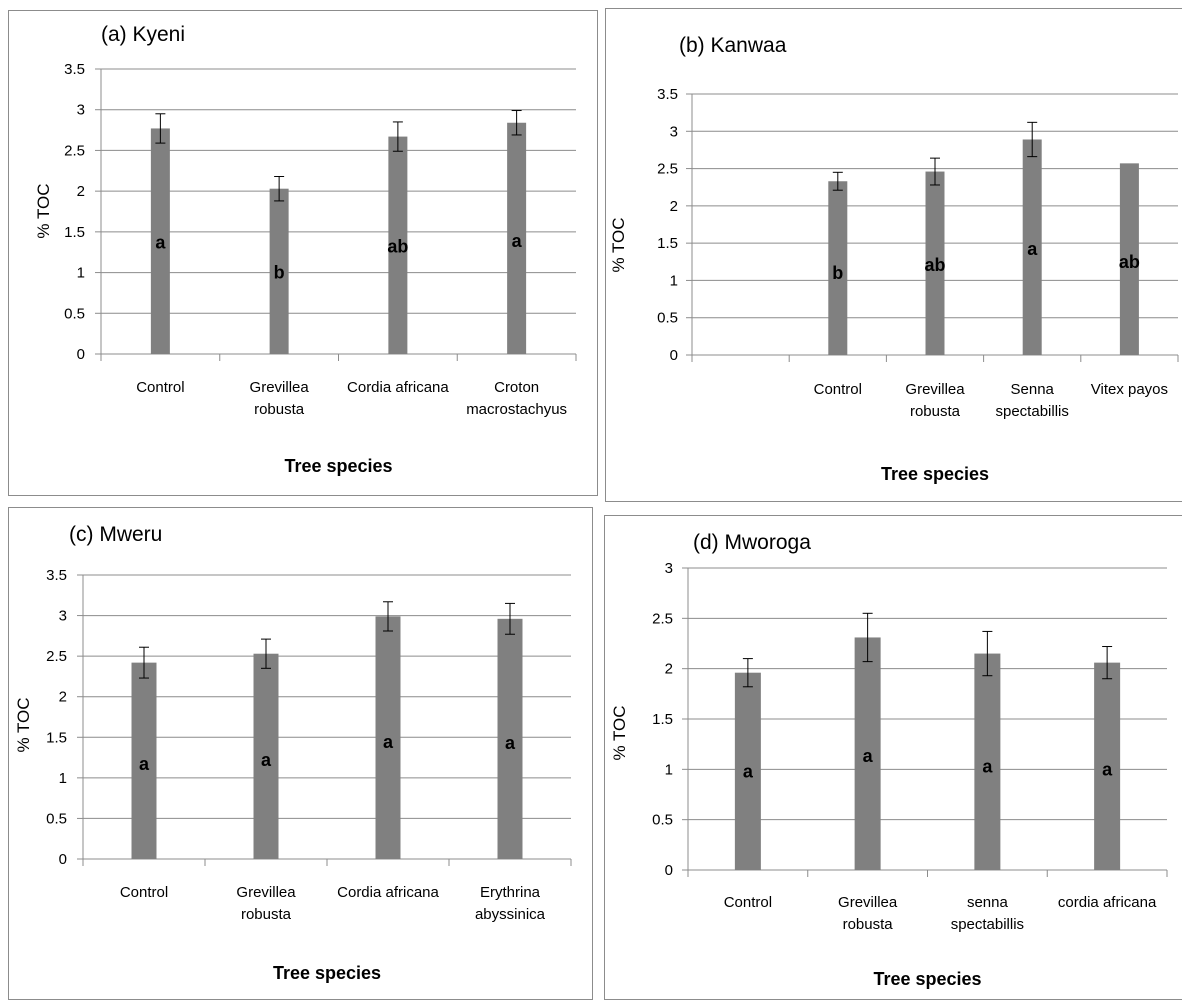 Image resolution: width=1182 pixels, height=1001 pixels. I want to click on chart-title: (a) Kyeni, so click(143, 34).